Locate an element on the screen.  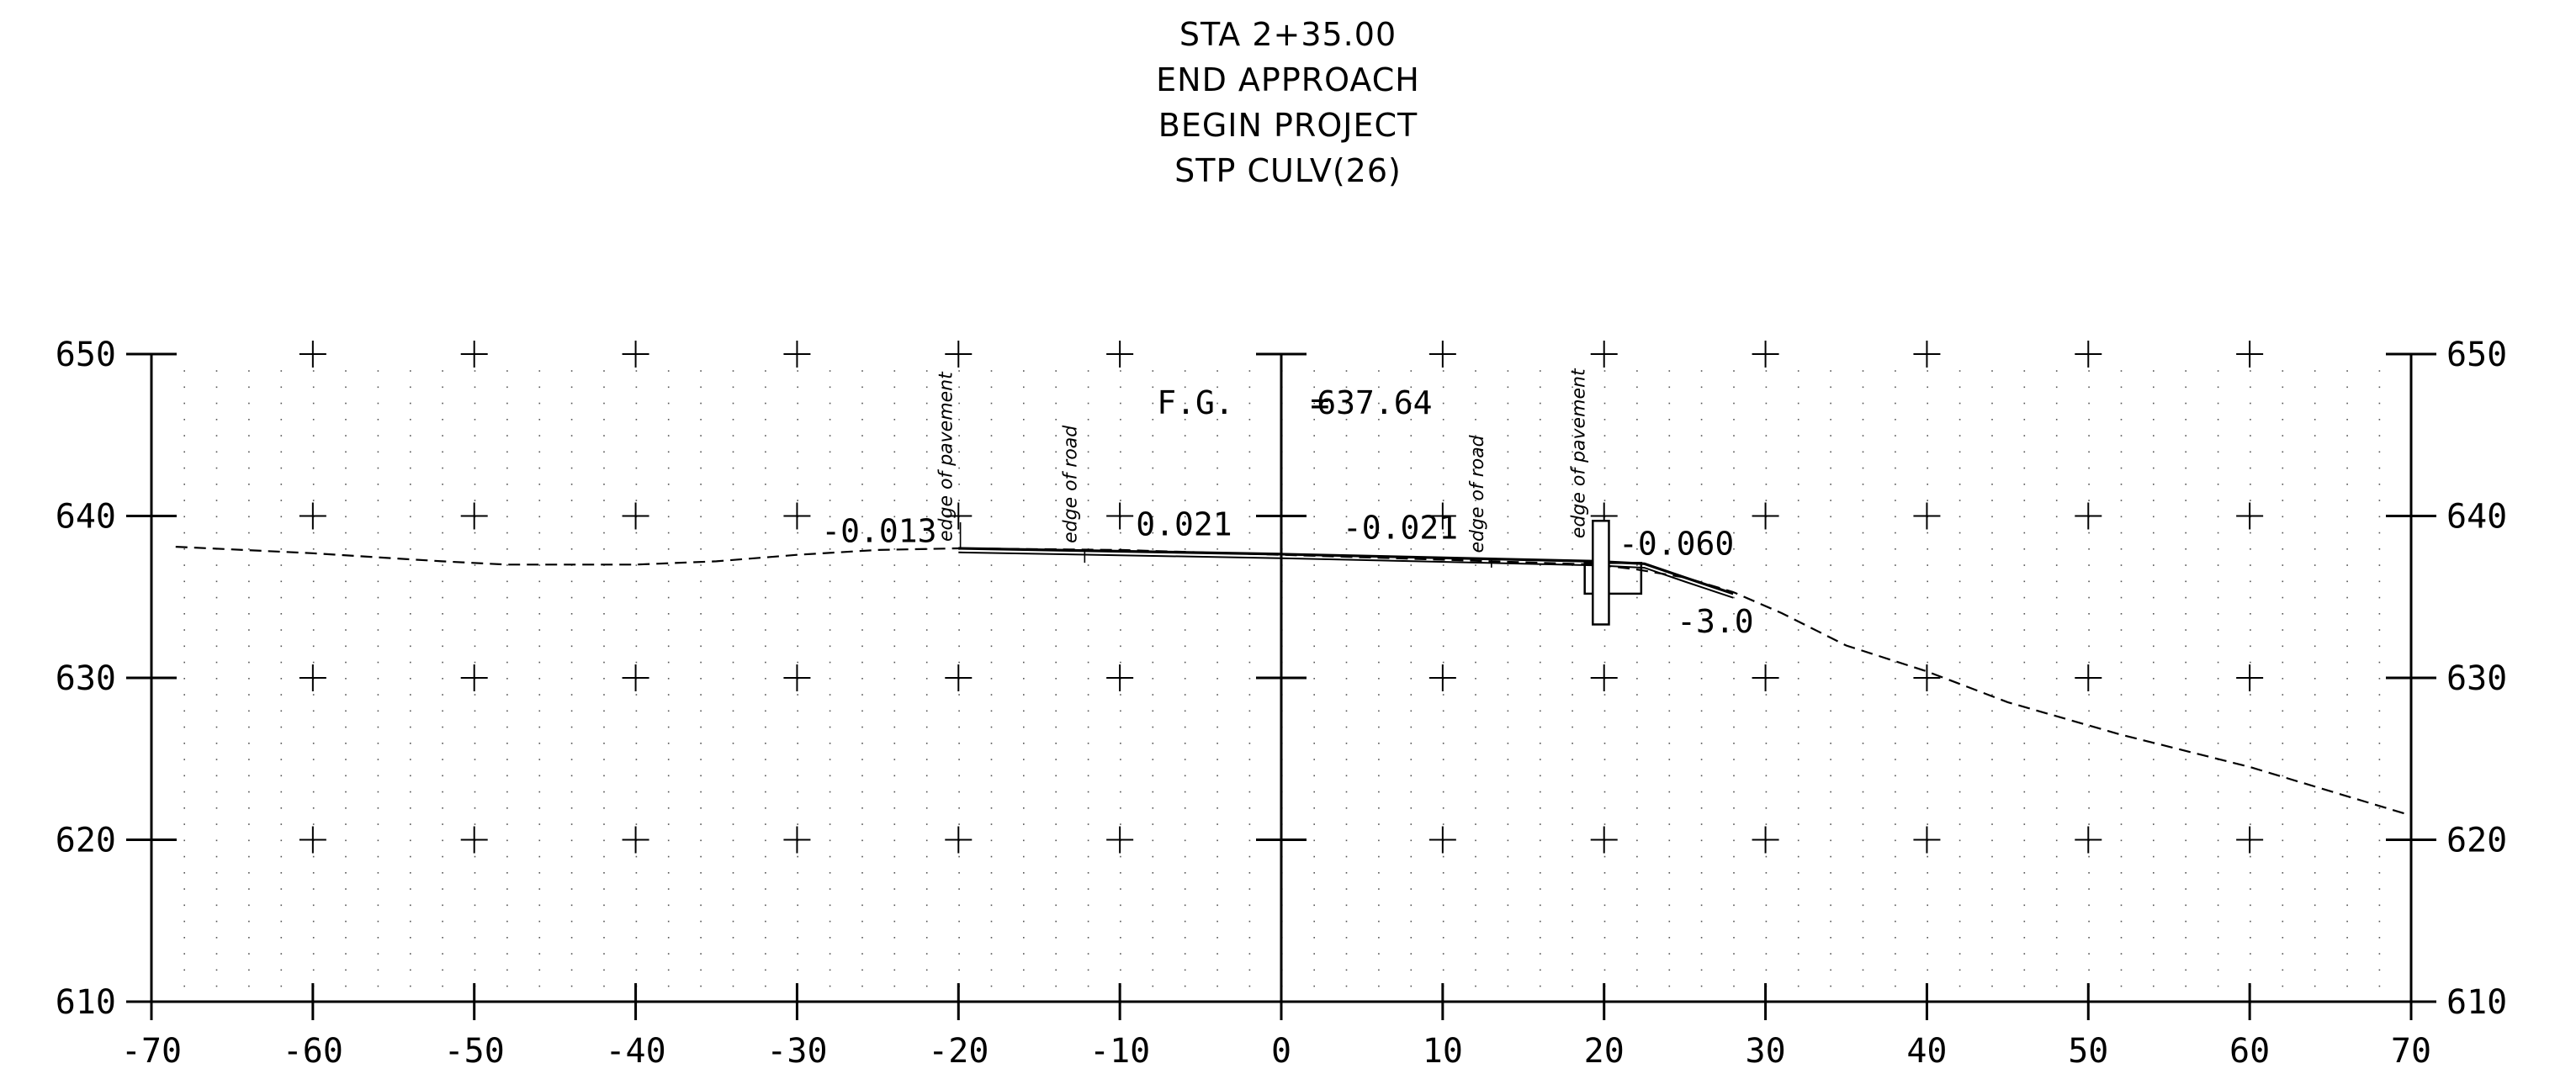
x-tick-label: -50 is located at coordinates (474, 1051).